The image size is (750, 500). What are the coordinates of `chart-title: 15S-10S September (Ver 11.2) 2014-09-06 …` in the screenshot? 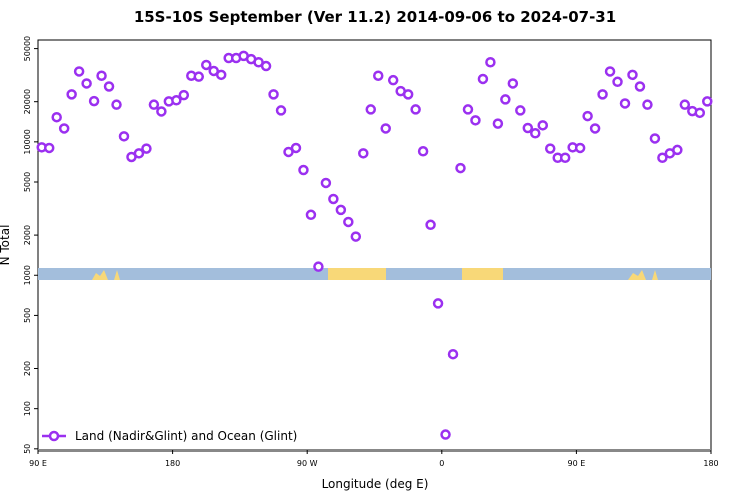 It's located at (375, 17).